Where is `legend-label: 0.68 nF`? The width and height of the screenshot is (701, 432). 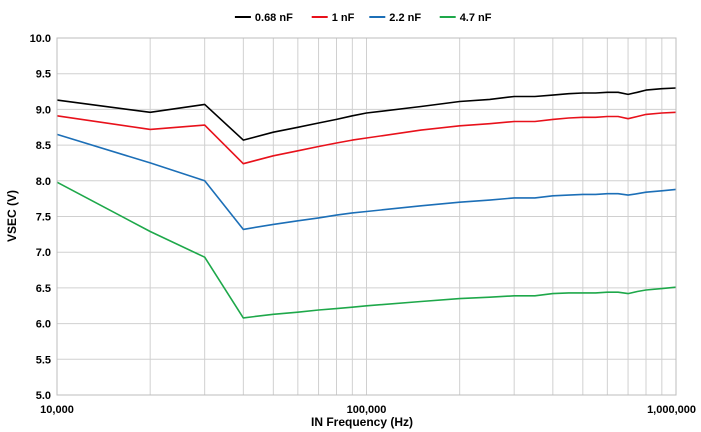 legend-label: 0.68 nF is located at coordinates (274, 18).